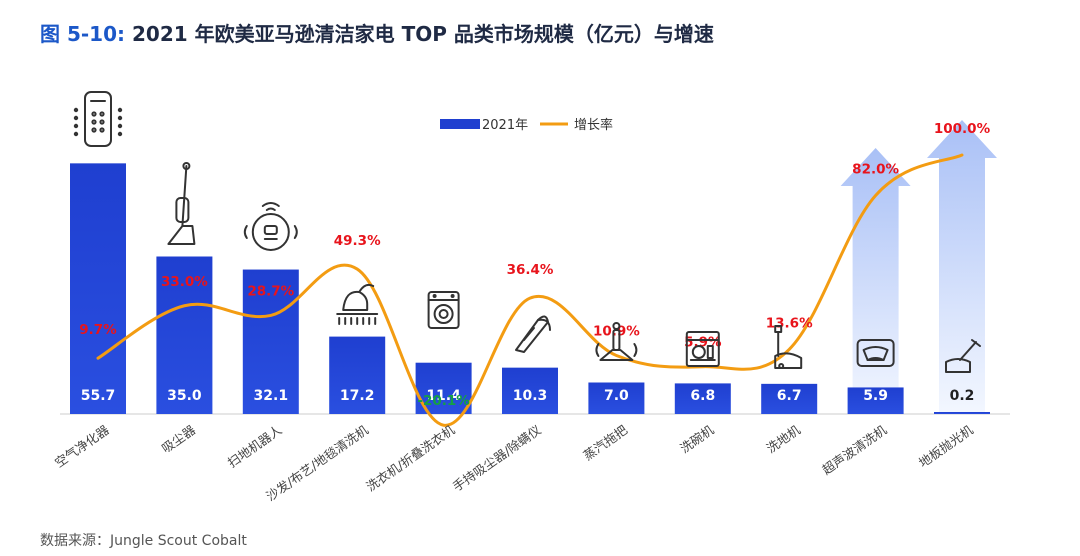 Image resolution: width=1080 pixels, height=556 pixels. Describe the element at coordinates (357, 396) in the screenshot. I see `bar-value-label: 17.2` at that location.